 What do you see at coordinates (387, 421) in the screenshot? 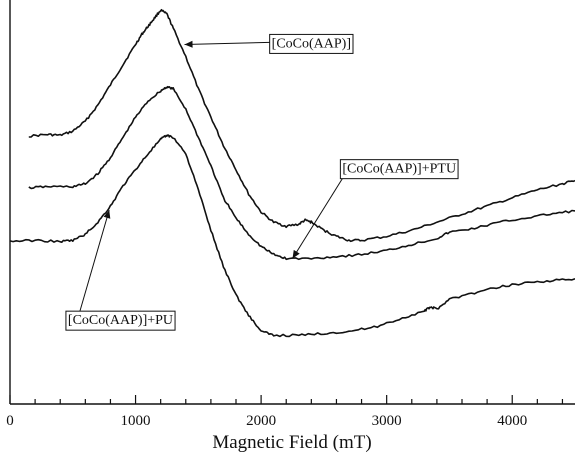
I see `x-tick-label: 3000` at bounding box center [387, 421].